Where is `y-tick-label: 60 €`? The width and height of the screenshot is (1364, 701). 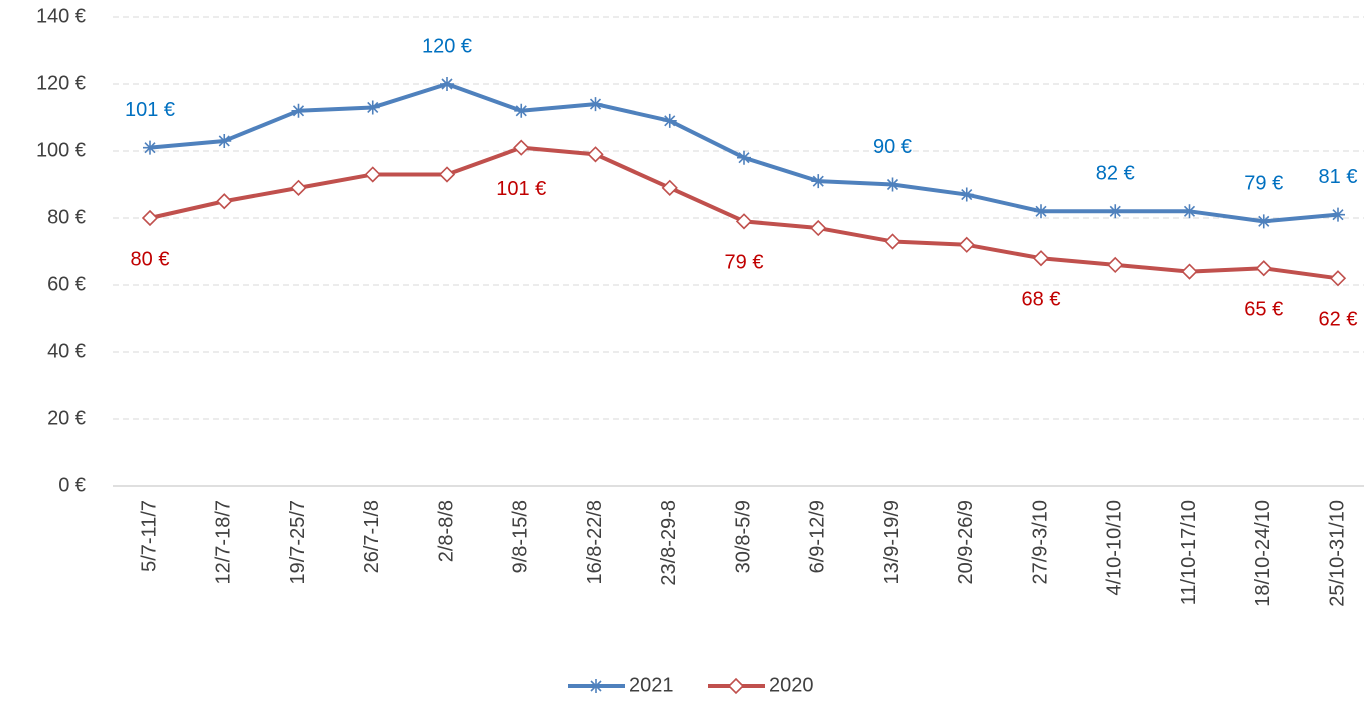 y-tick-label: 60 € is located at coordinates (66, 284).